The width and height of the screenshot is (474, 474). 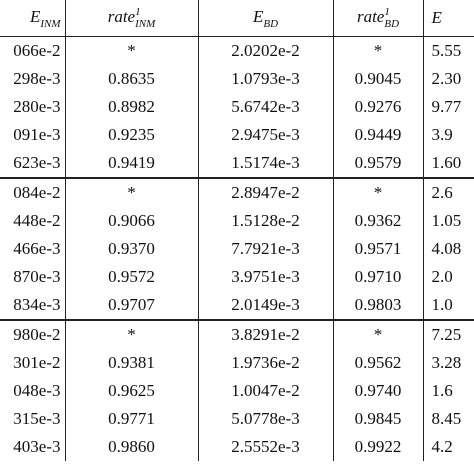 I want to click on table-cell: 448e-2, so click(x=37, y=220).